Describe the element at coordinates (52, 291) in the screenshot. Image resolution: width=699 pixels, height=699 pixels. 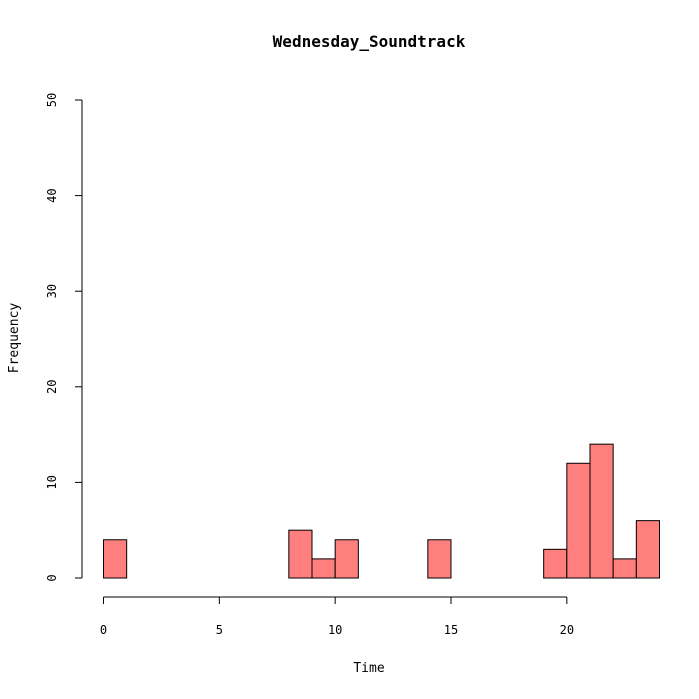
I see `y-tick-label: 30` at that location.